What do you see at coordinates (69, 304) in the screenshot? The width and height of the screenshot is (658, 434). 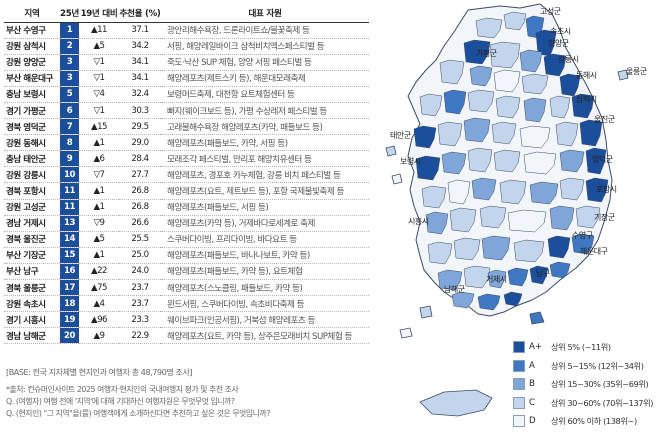 I see `cell-rank: 18` at bounding box center [69, 304].